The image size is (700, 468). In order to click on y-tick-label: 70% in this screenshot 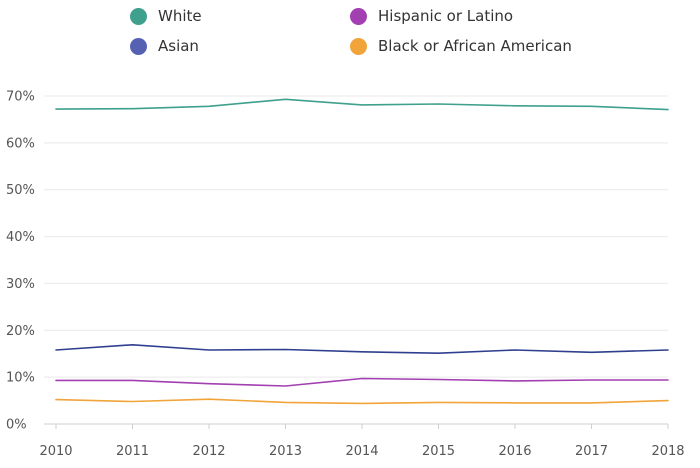, I will do `click(20, 97)`.